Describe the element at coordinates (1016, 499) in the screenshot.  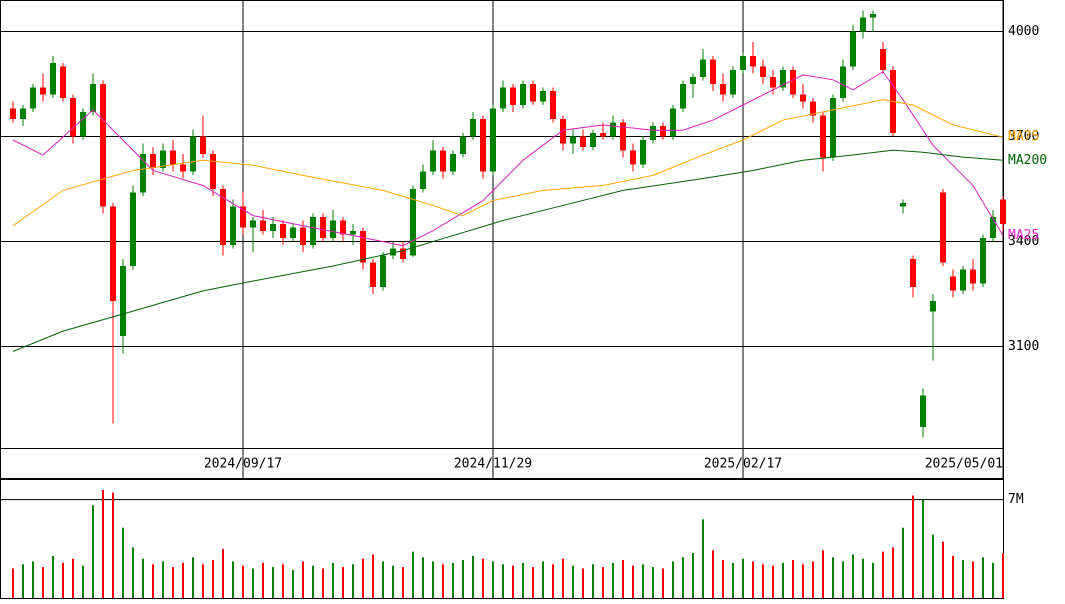
I see `volume-tick-label: 7M` at that location.